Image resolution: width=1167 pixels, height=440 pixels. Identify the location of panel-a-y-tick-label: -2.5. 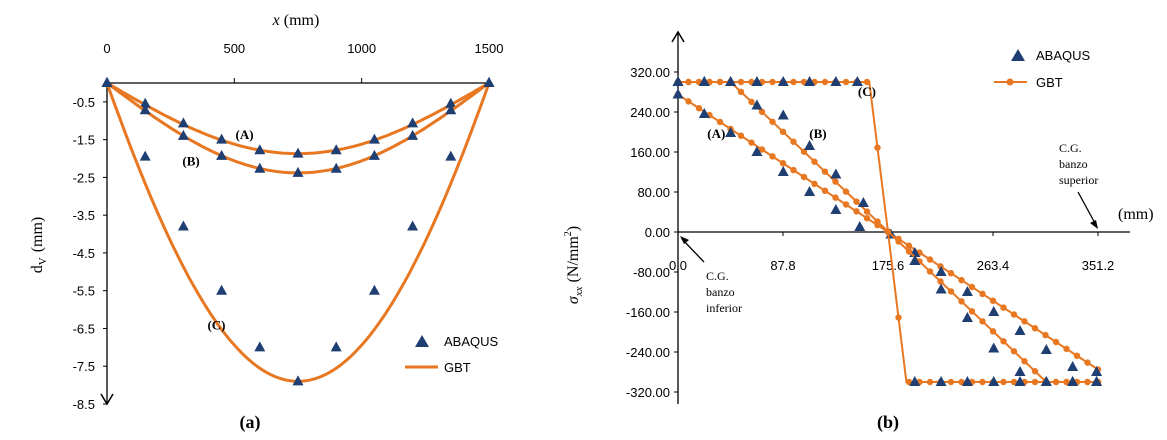
(84, 177).